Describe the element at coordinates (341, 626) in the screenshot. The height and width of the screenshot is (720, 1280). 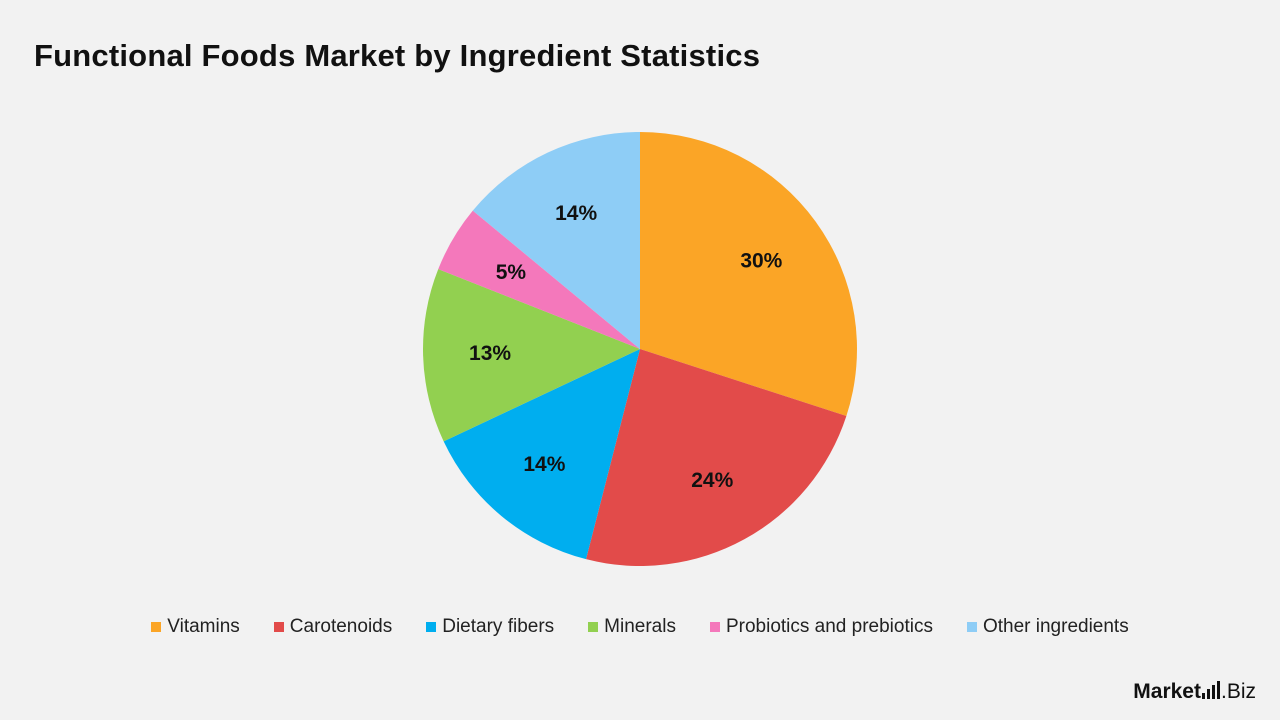
I see `legend-label: Carotenoids` at that location.